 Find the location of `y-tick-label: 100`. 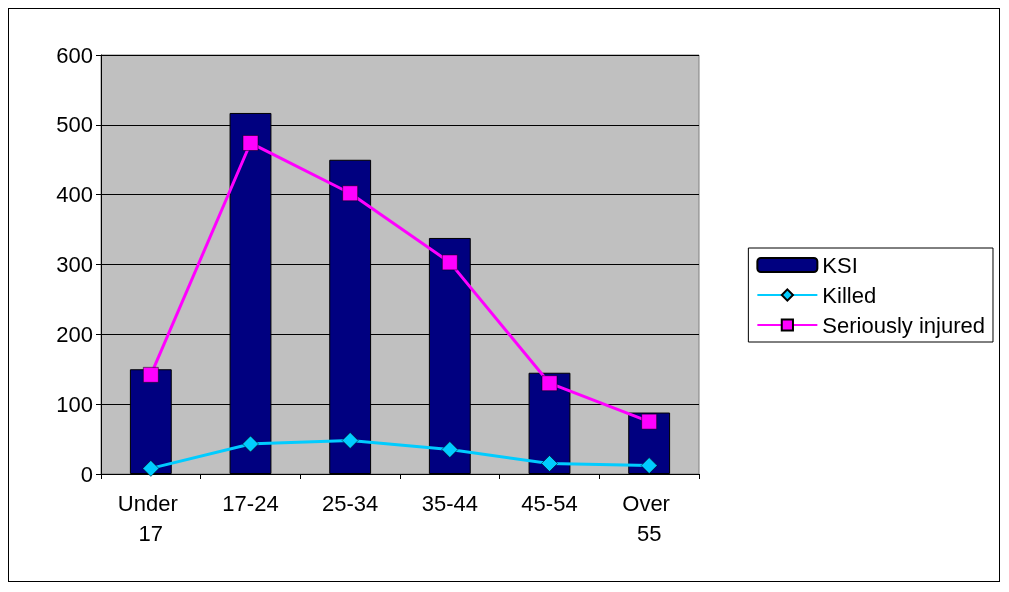

y-tick-label: 100 is located at coordinates (74, 404).